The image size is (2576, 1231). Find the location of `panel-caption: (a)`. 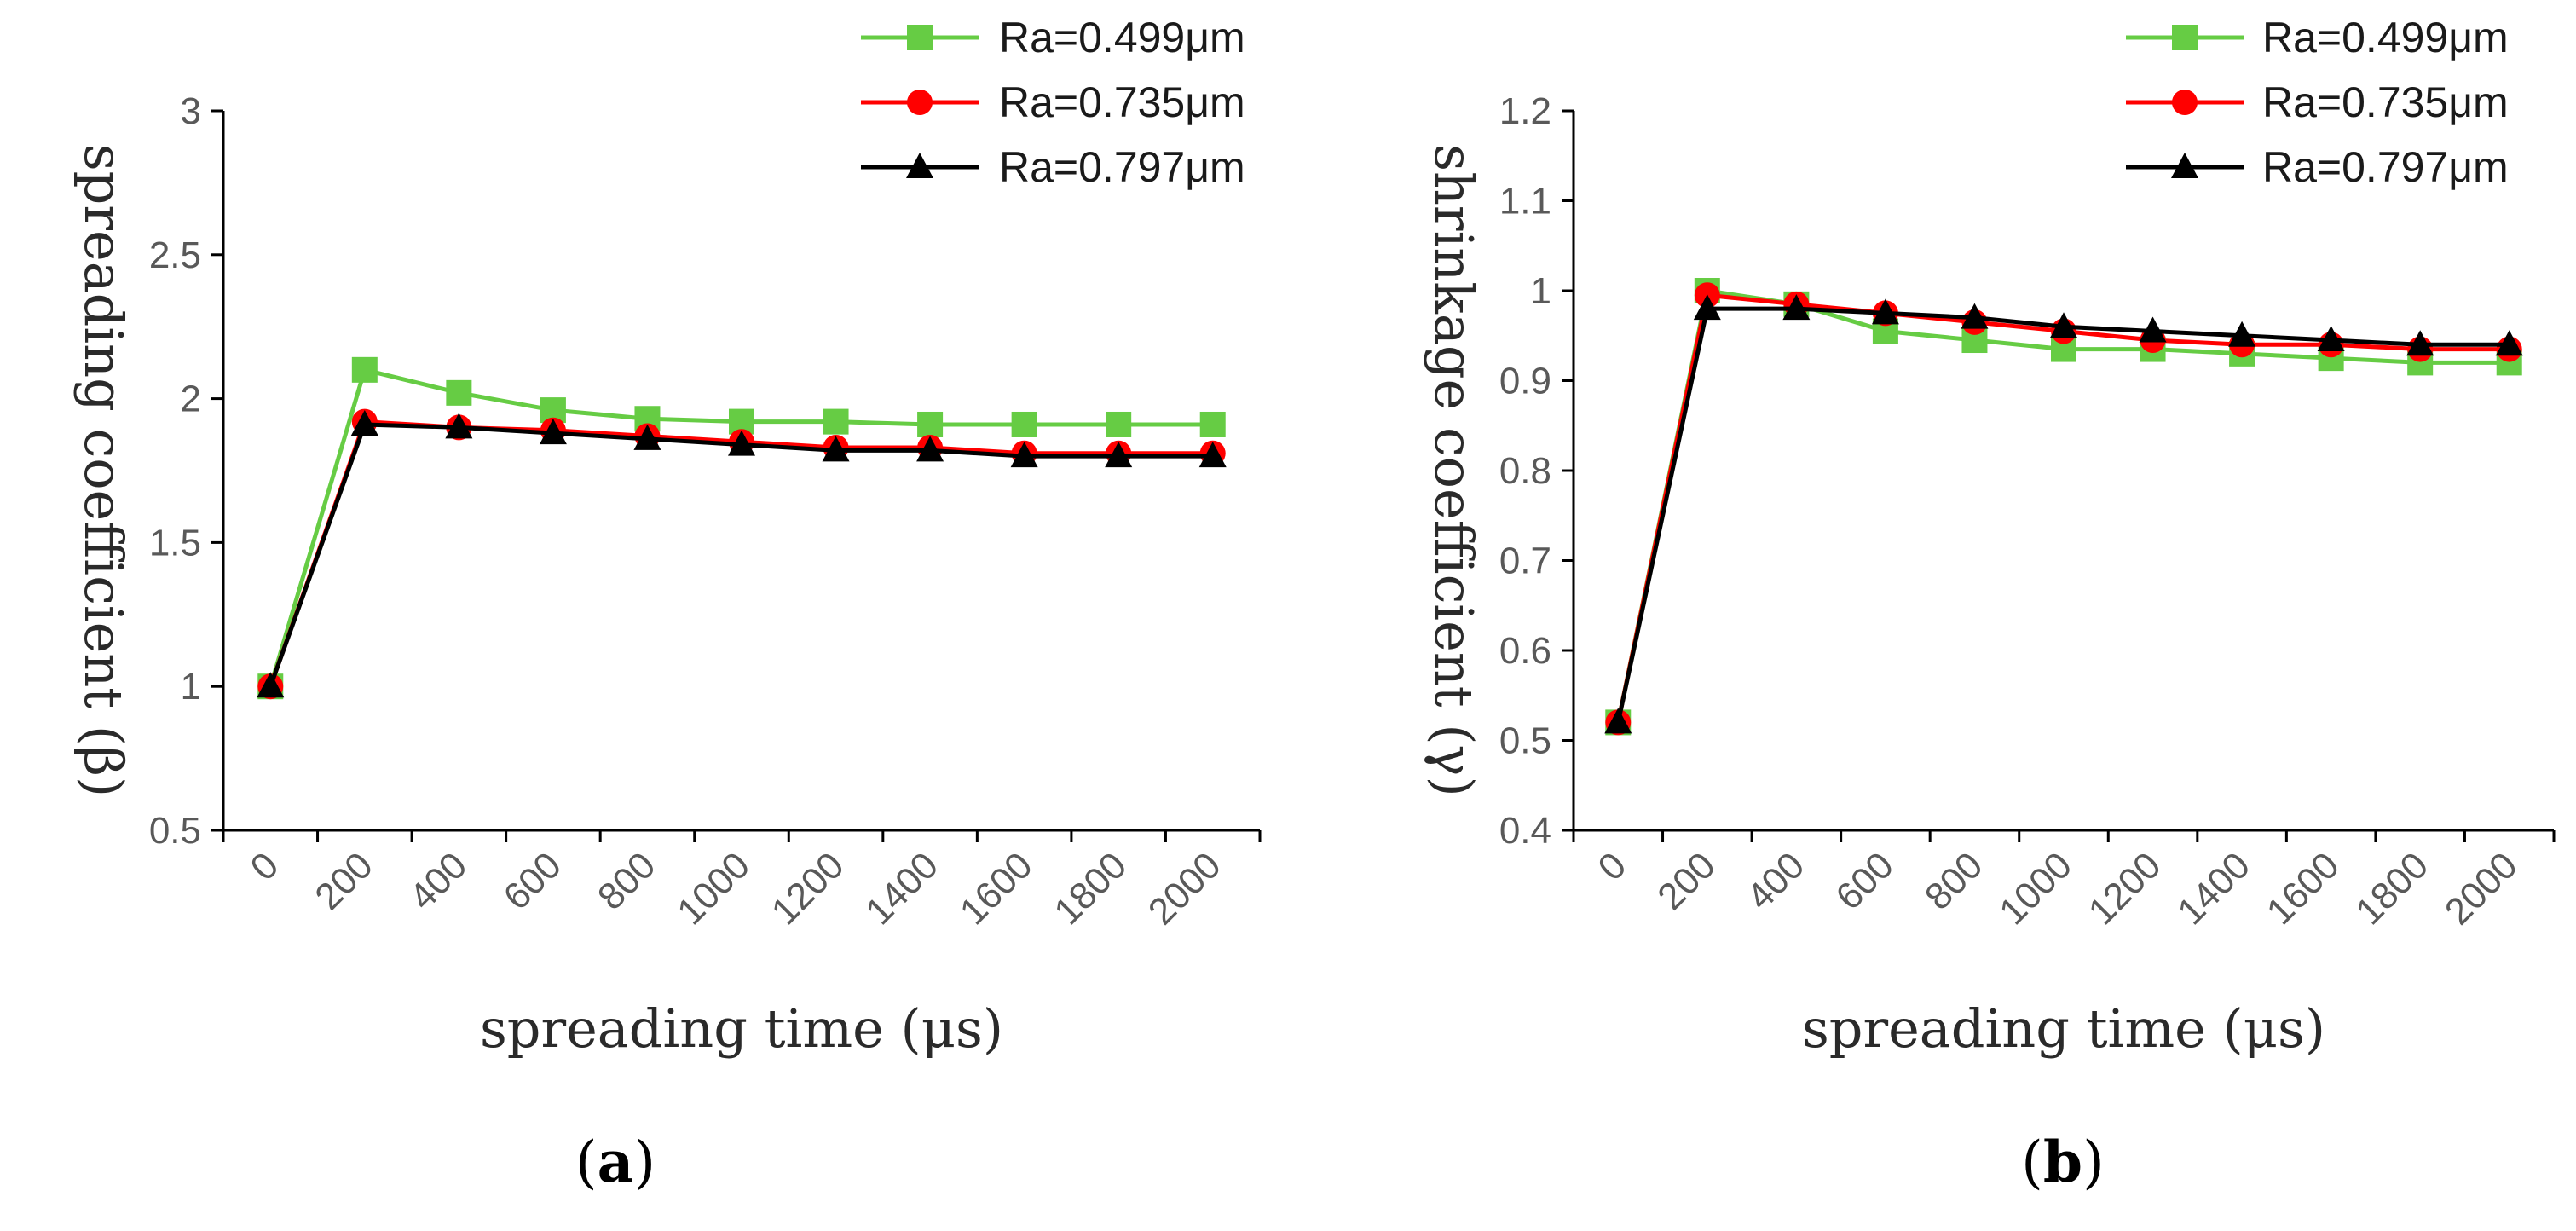

panel-caption: (a) is located at coordinates (615, 1162).